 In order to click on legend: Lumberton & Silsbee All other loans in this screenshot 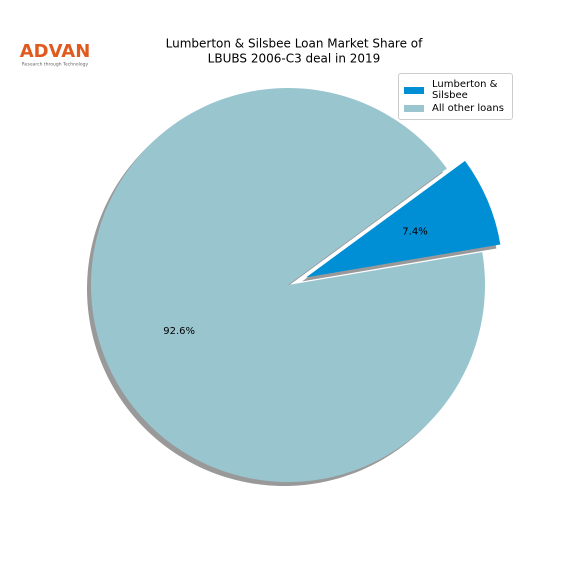, I will do `click(455, 96)`.